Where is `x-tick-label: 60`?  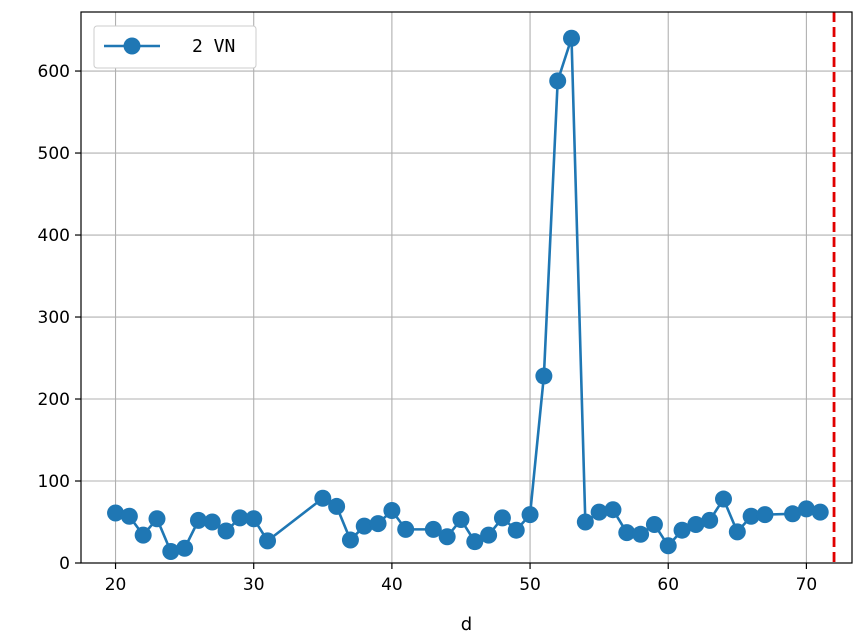
x-tick-label: 60 is located at coordinates (668, 585).